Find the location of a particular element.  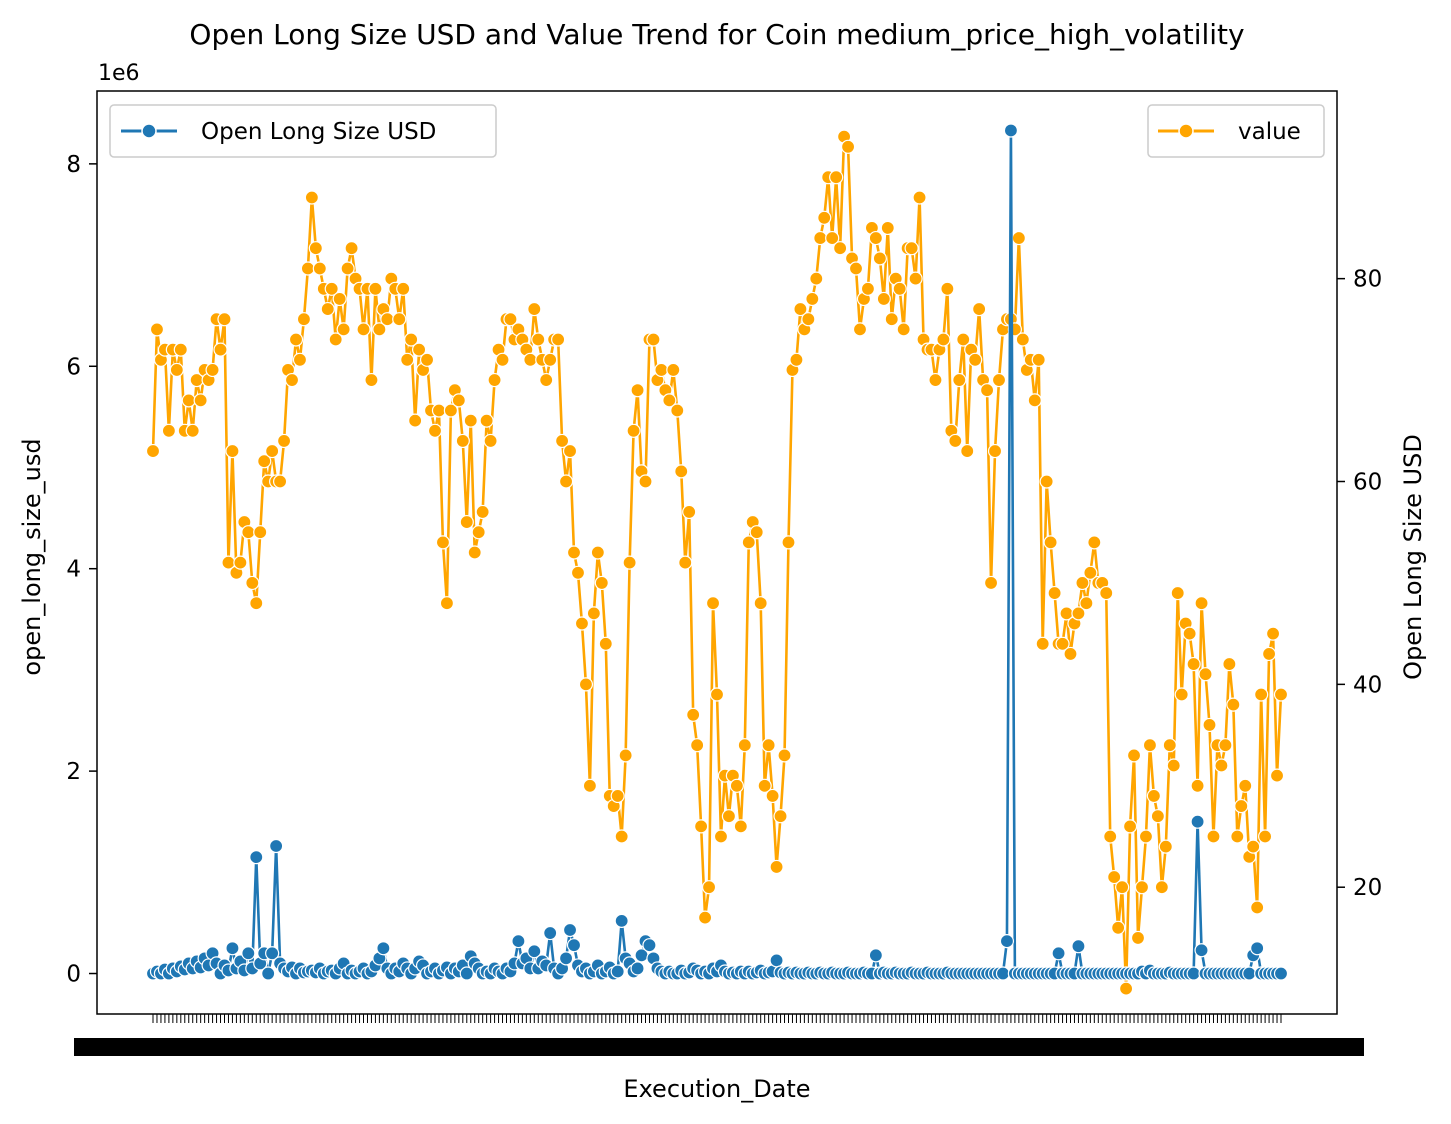

left-tick-label: 0 is located at coordinates (73, 975).